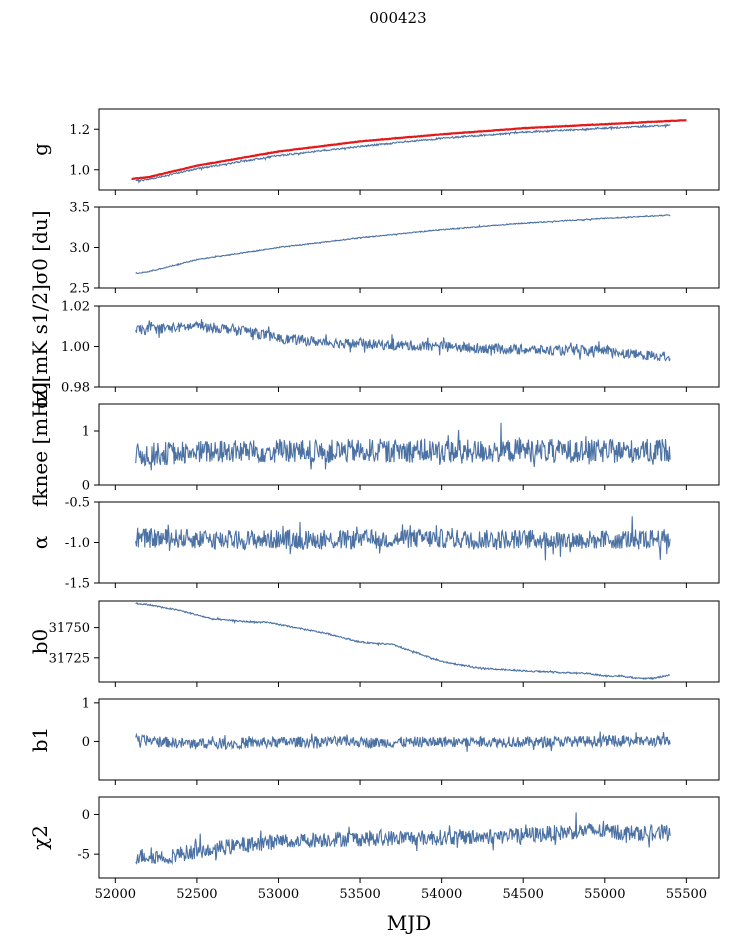 This screenshot has width=729, height=948. What do you see at coordinates (359, 894) in the screenshot?
I see `x-tick-label: 53500` at bounding box center [359, 894].